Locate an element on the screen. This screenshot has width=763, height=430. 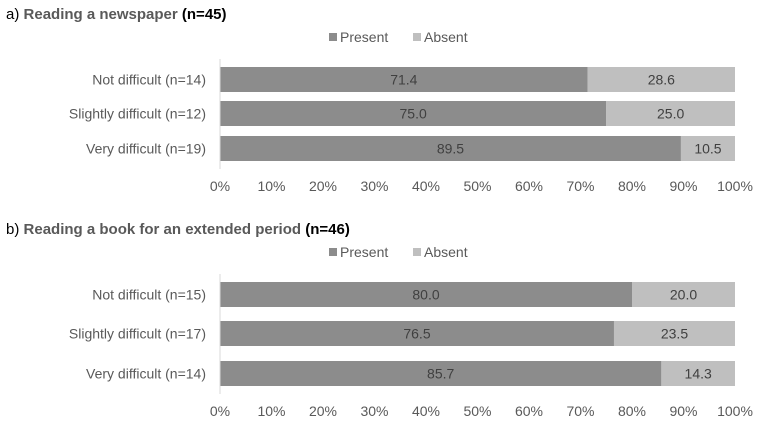
data-label-present: 71.4 is located at coordinates (403, 80).